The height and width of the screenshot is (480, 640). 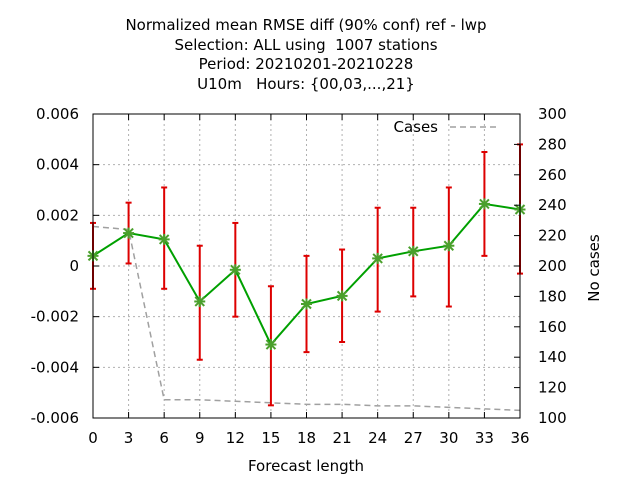 What do you see at coordinates (129, 438) in the screenshot?
I see `x-tick-label: 3` at bounding box center [129, 438].